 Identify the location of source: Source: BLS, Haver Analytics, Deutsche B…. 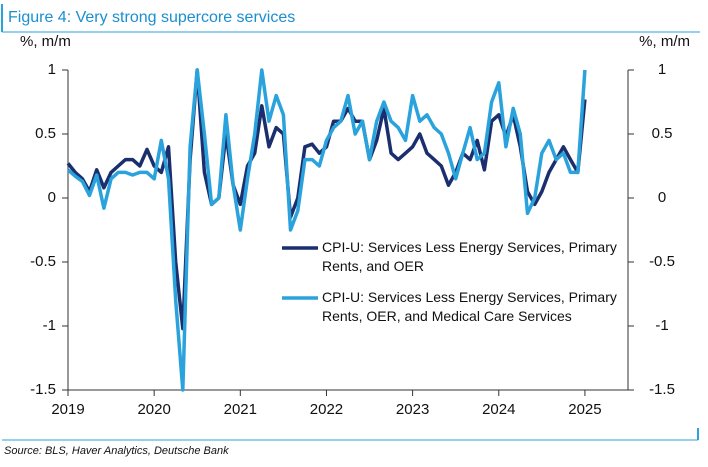
(116, 451).